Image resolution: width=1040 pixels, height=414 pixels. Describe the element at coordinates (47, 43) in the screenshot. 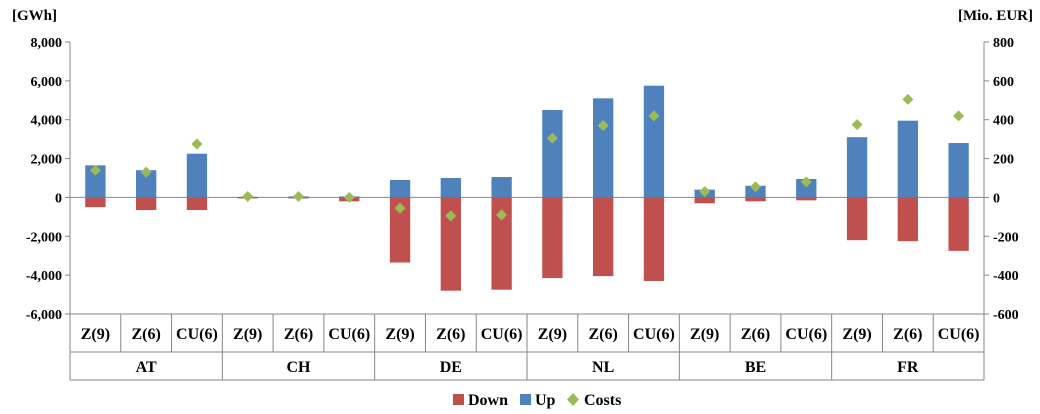

I see `left-tick-label: 8,000` at that location.